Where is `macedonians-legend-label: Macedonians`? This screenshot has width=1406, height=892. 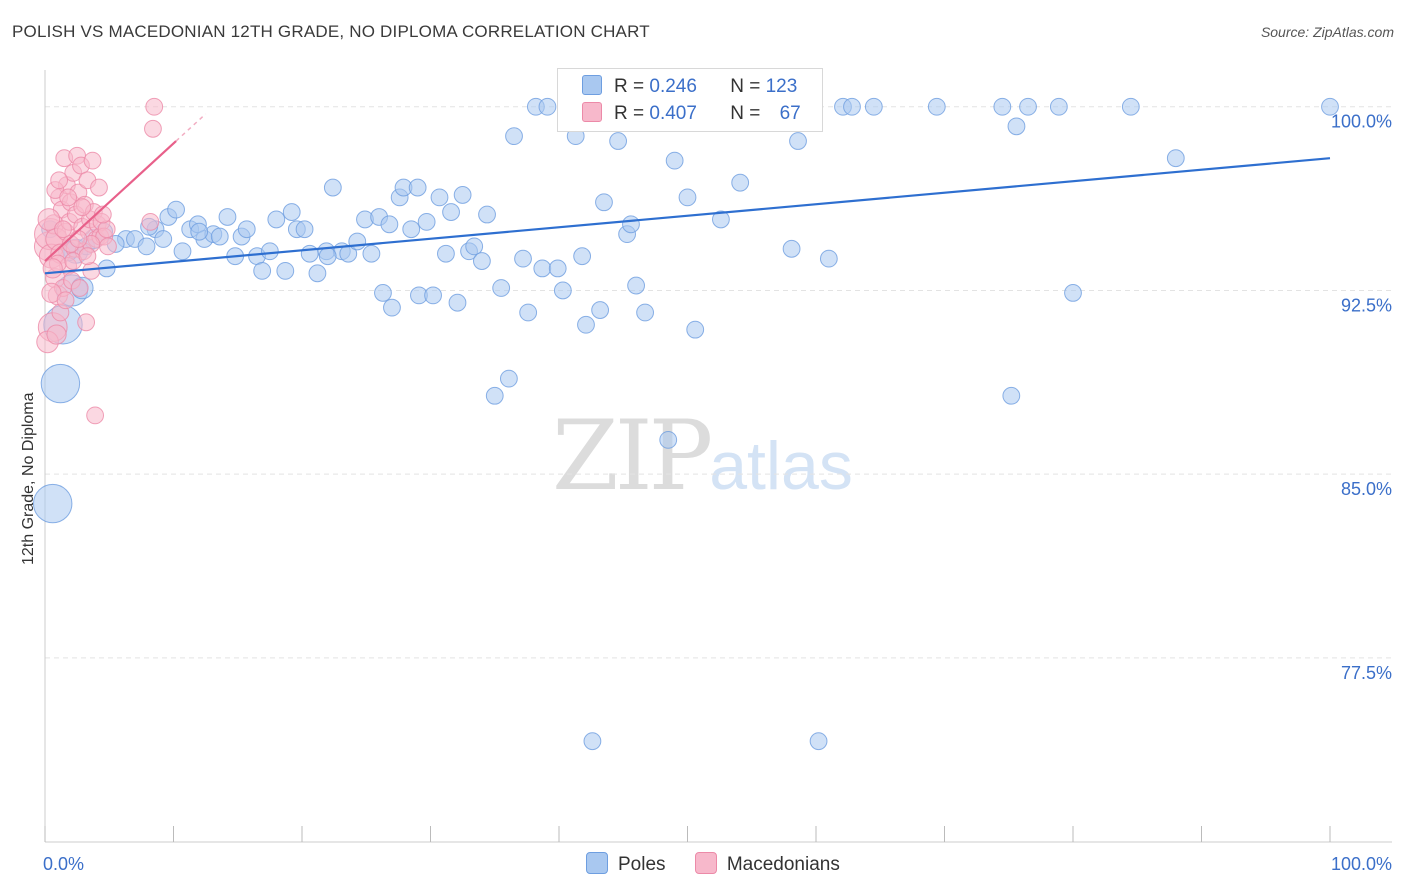 macedonians-legend-label: Macedonians is located at coordinates (783, 864).